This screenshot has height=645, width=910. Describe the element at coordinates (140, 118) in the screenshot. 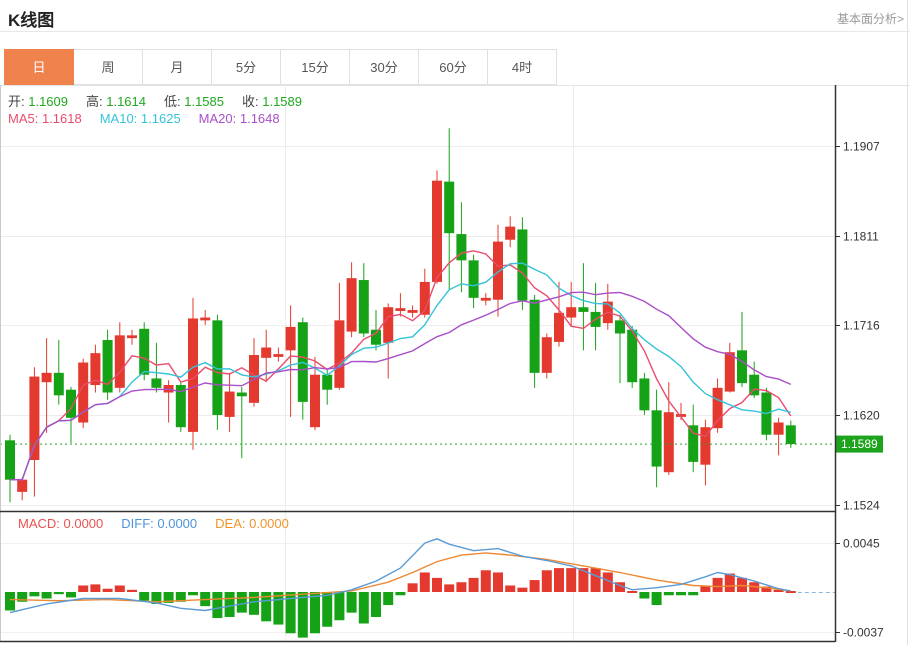

I see `legend-item: MA10: 1.1625` at that location.